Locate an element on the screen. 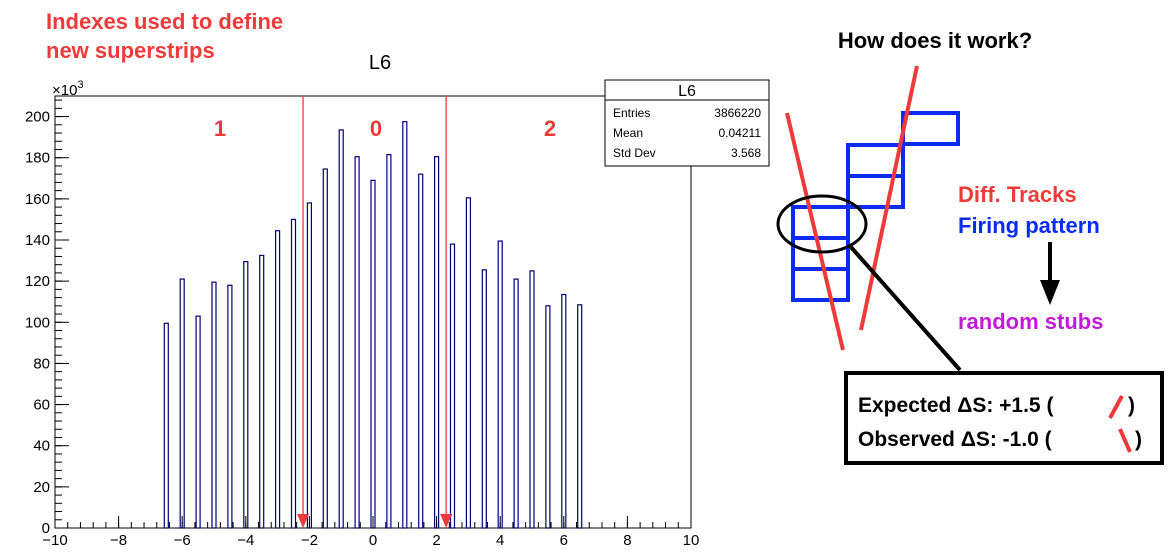  x-tick-label: 4 is located at coordinates (500, 540).